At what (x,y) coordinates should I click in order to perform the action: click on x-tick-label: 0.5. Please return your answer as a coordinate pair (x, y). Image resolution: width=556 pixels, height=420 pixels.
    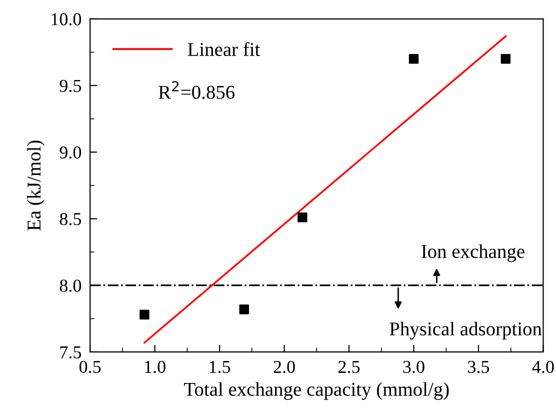
    Looking at the image, I should click on (90, 367).